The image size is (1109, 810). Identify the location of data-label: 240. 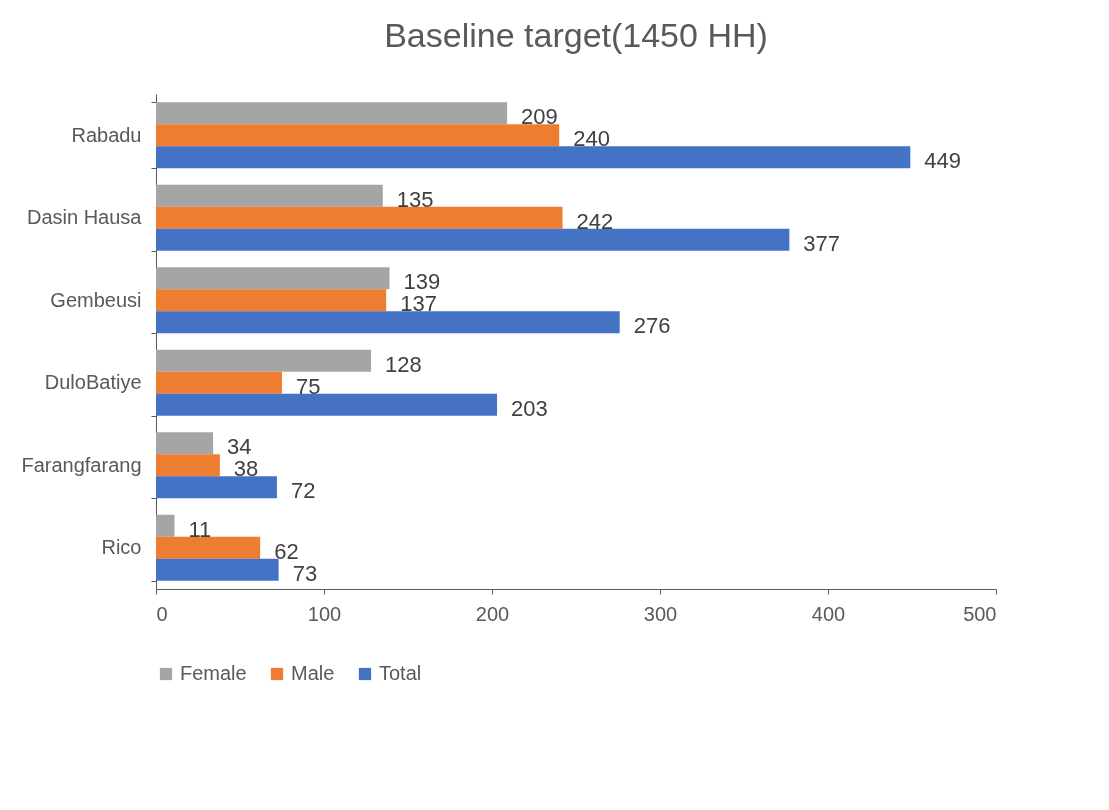
(591, 139).